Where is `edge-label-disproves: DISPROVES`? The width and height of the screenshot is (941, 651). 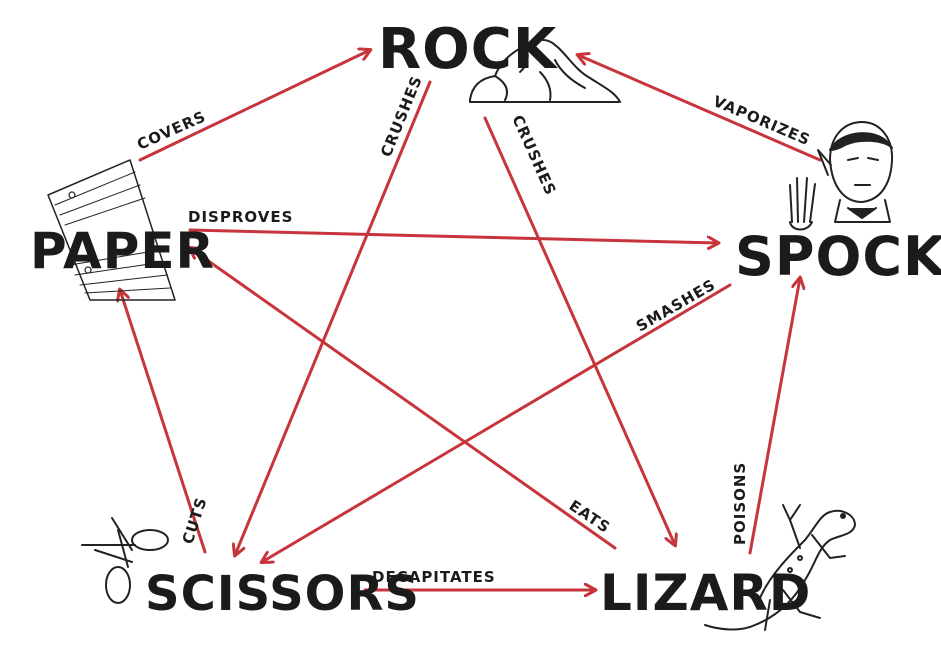
edge-label-disproves: DISPROVES is located at coordinates (240, 217).